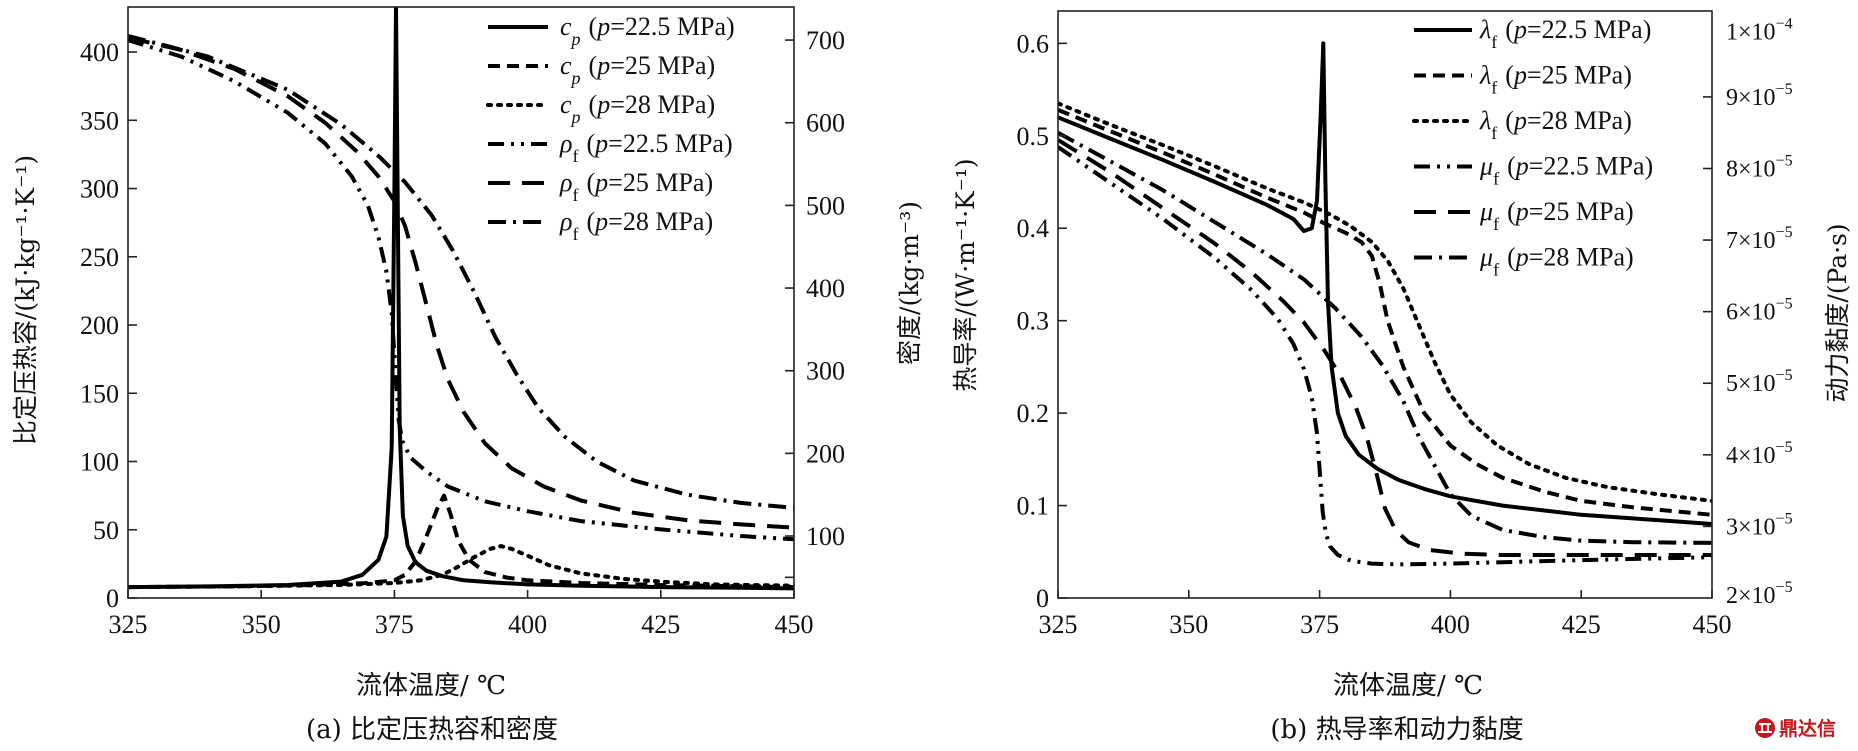  I want to click on legend-label: λf (p=28 MPa), so click(1555, 124).